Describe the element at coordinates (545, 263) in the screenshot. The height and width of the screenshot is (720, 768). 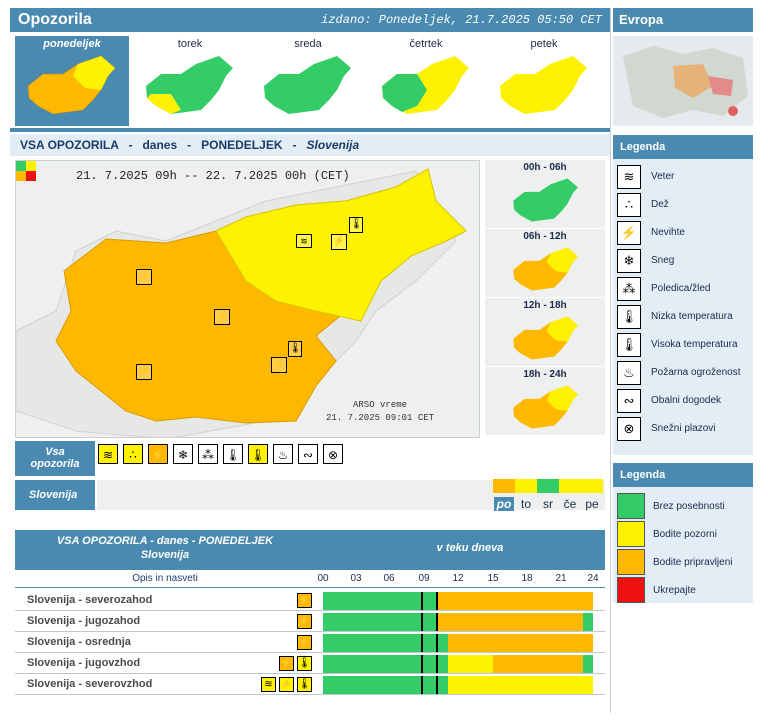
I see `hour-panel-06-12: 06h - 12h` at that location.